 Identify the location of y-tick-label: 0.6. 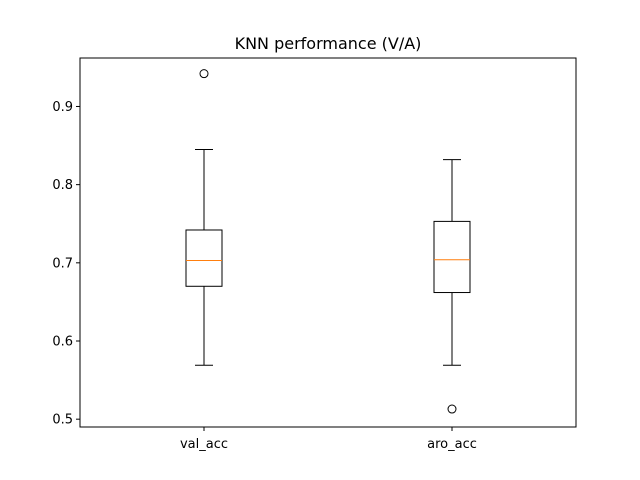
(62, 342).